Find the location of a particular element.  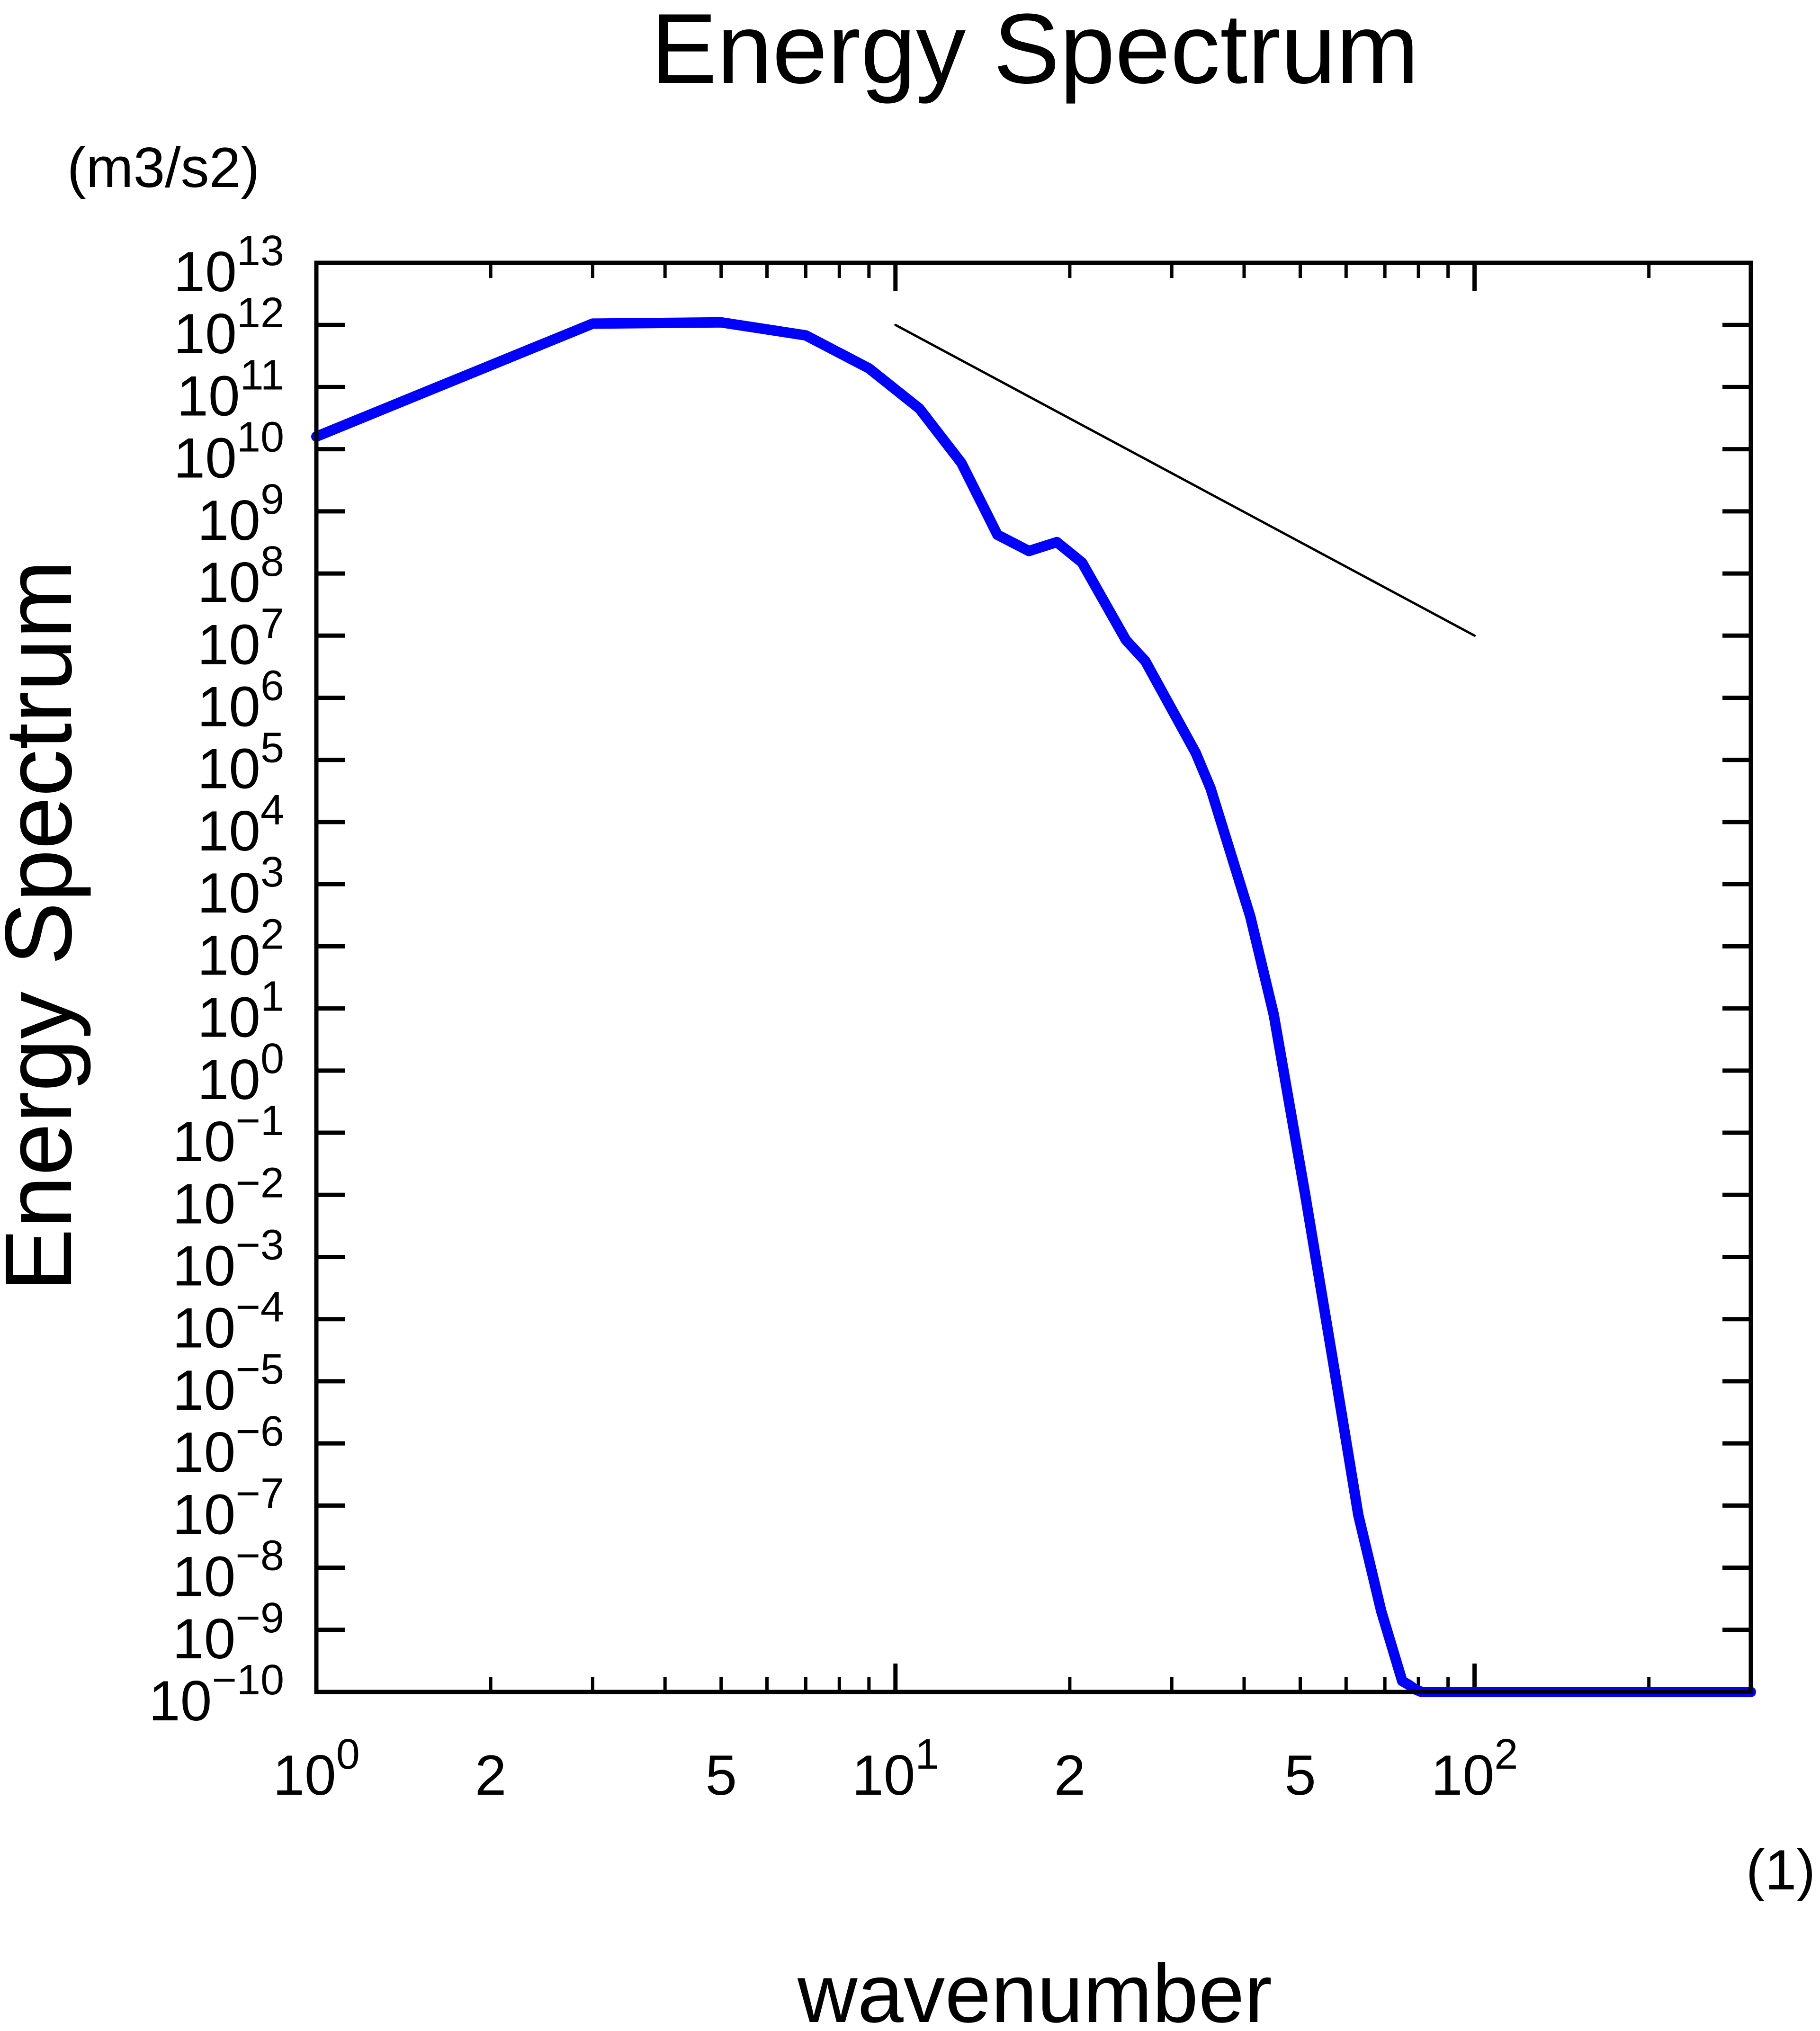

y-tick-label: 10⁻⁴ is located at coordinates (228, 1322).